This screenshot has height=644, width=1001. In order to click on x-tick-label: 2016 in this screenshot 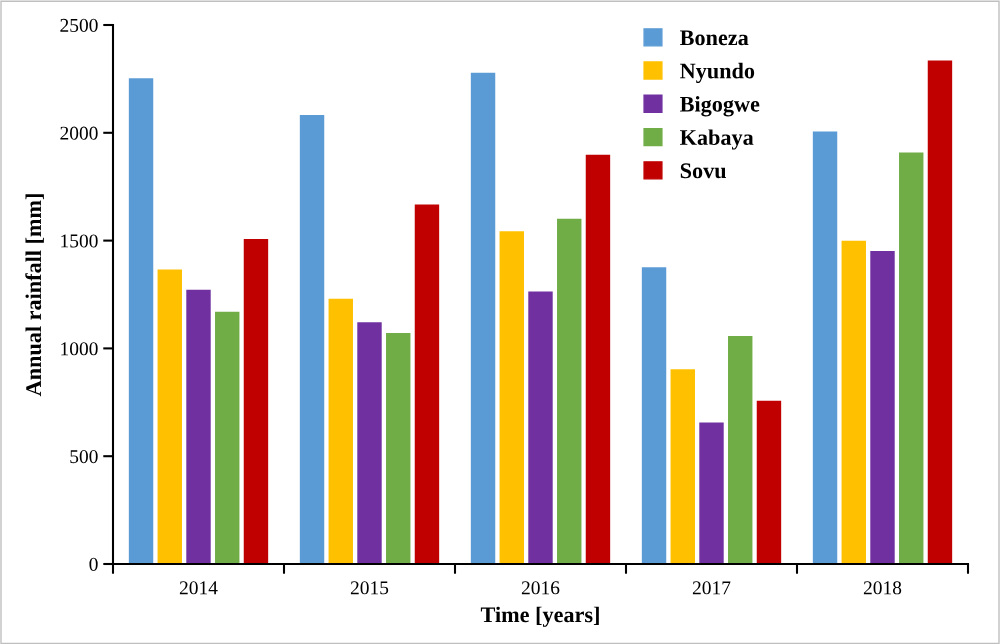, I will do `click(540, 588)`.